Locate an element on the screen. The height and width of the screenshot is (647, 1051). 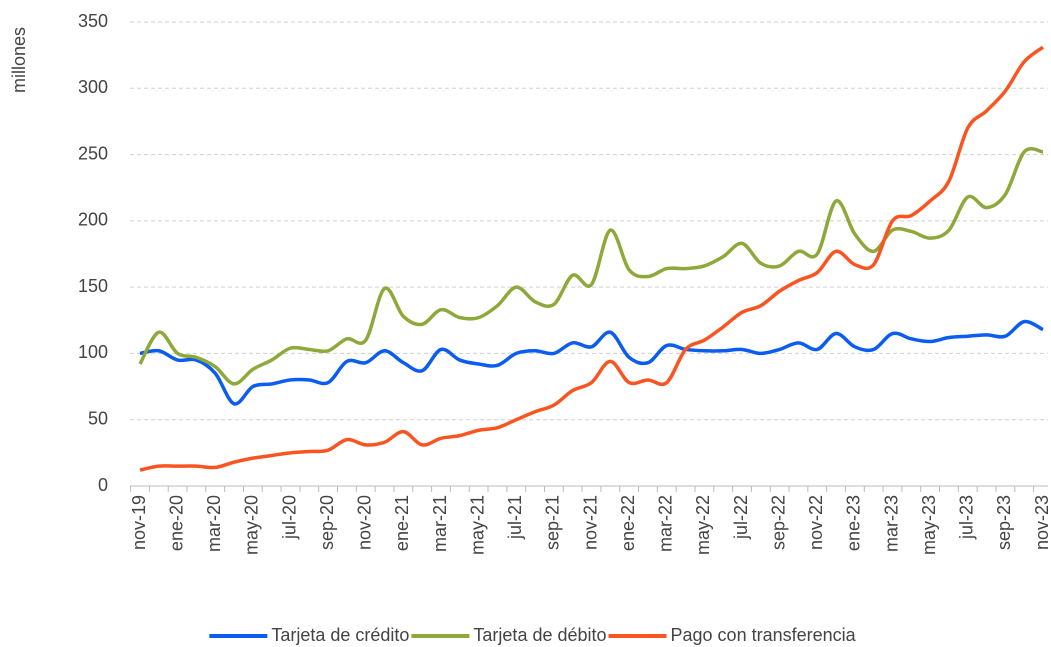
y-tick-label: 250 is located at coordinates (93, 153).